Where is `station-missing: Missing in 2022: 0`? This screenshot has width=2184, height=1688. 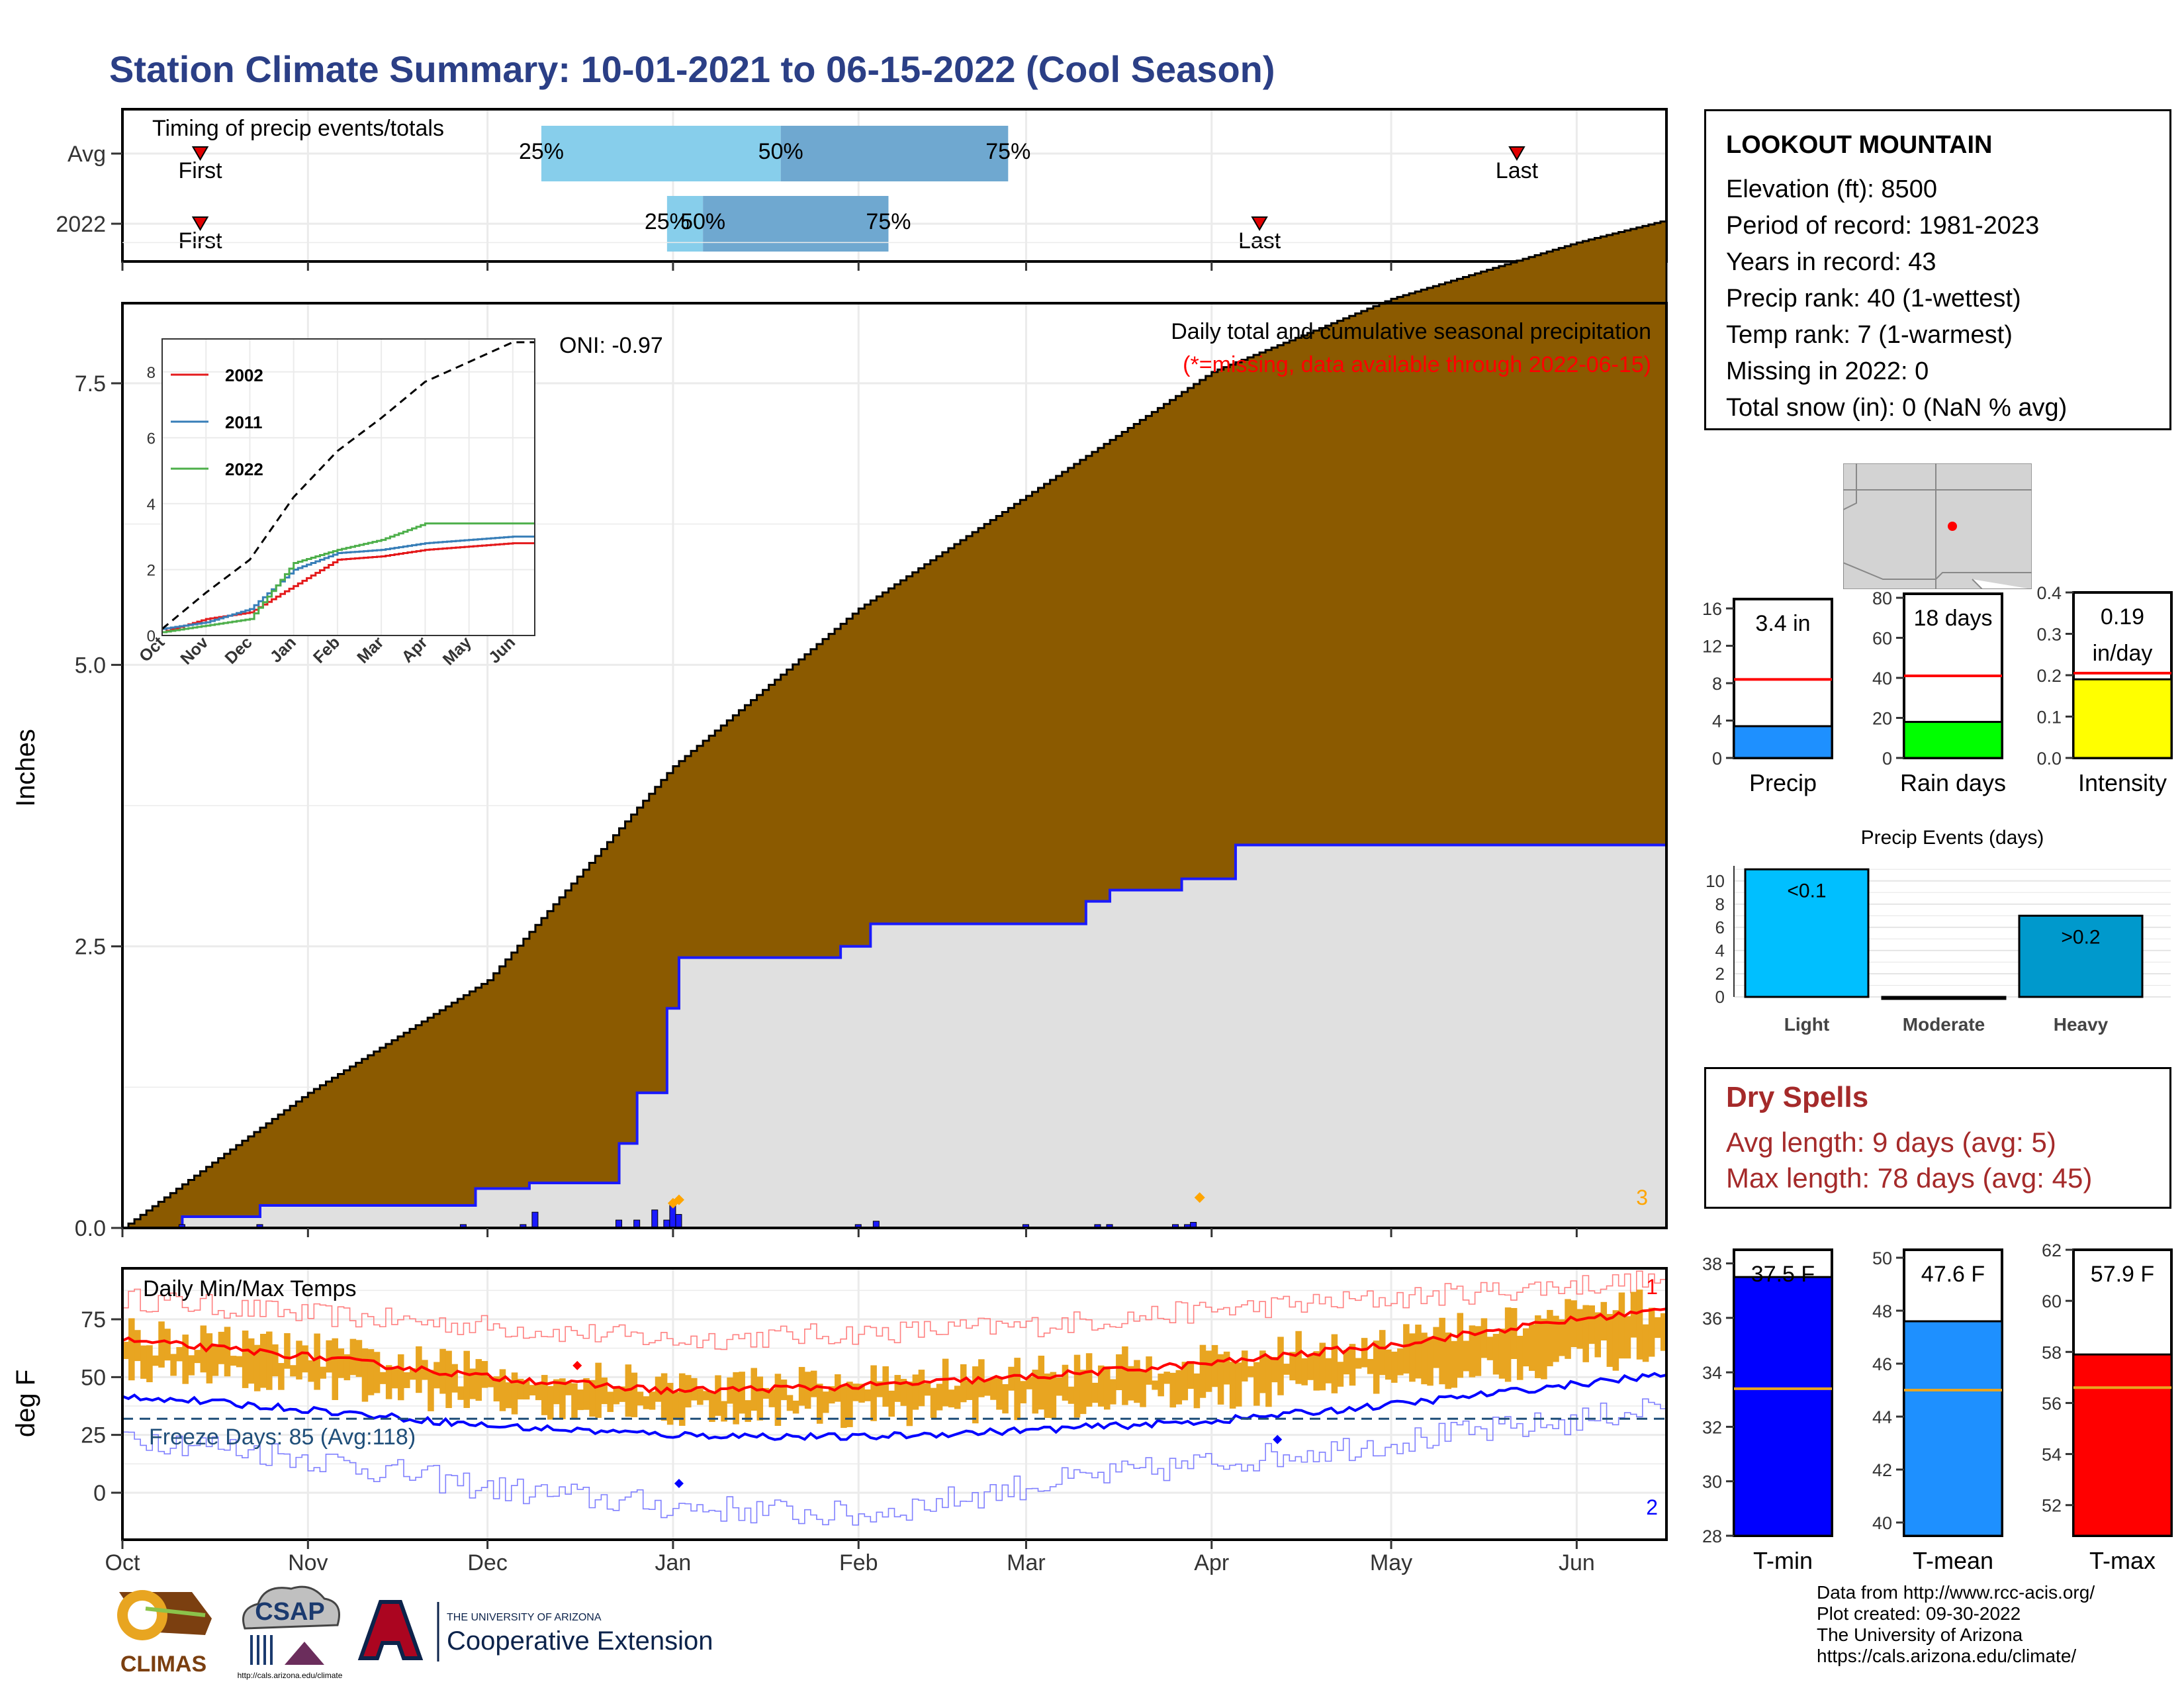 station-missing: Missing in 2022: 0 is located at coordinates (1827, 371).